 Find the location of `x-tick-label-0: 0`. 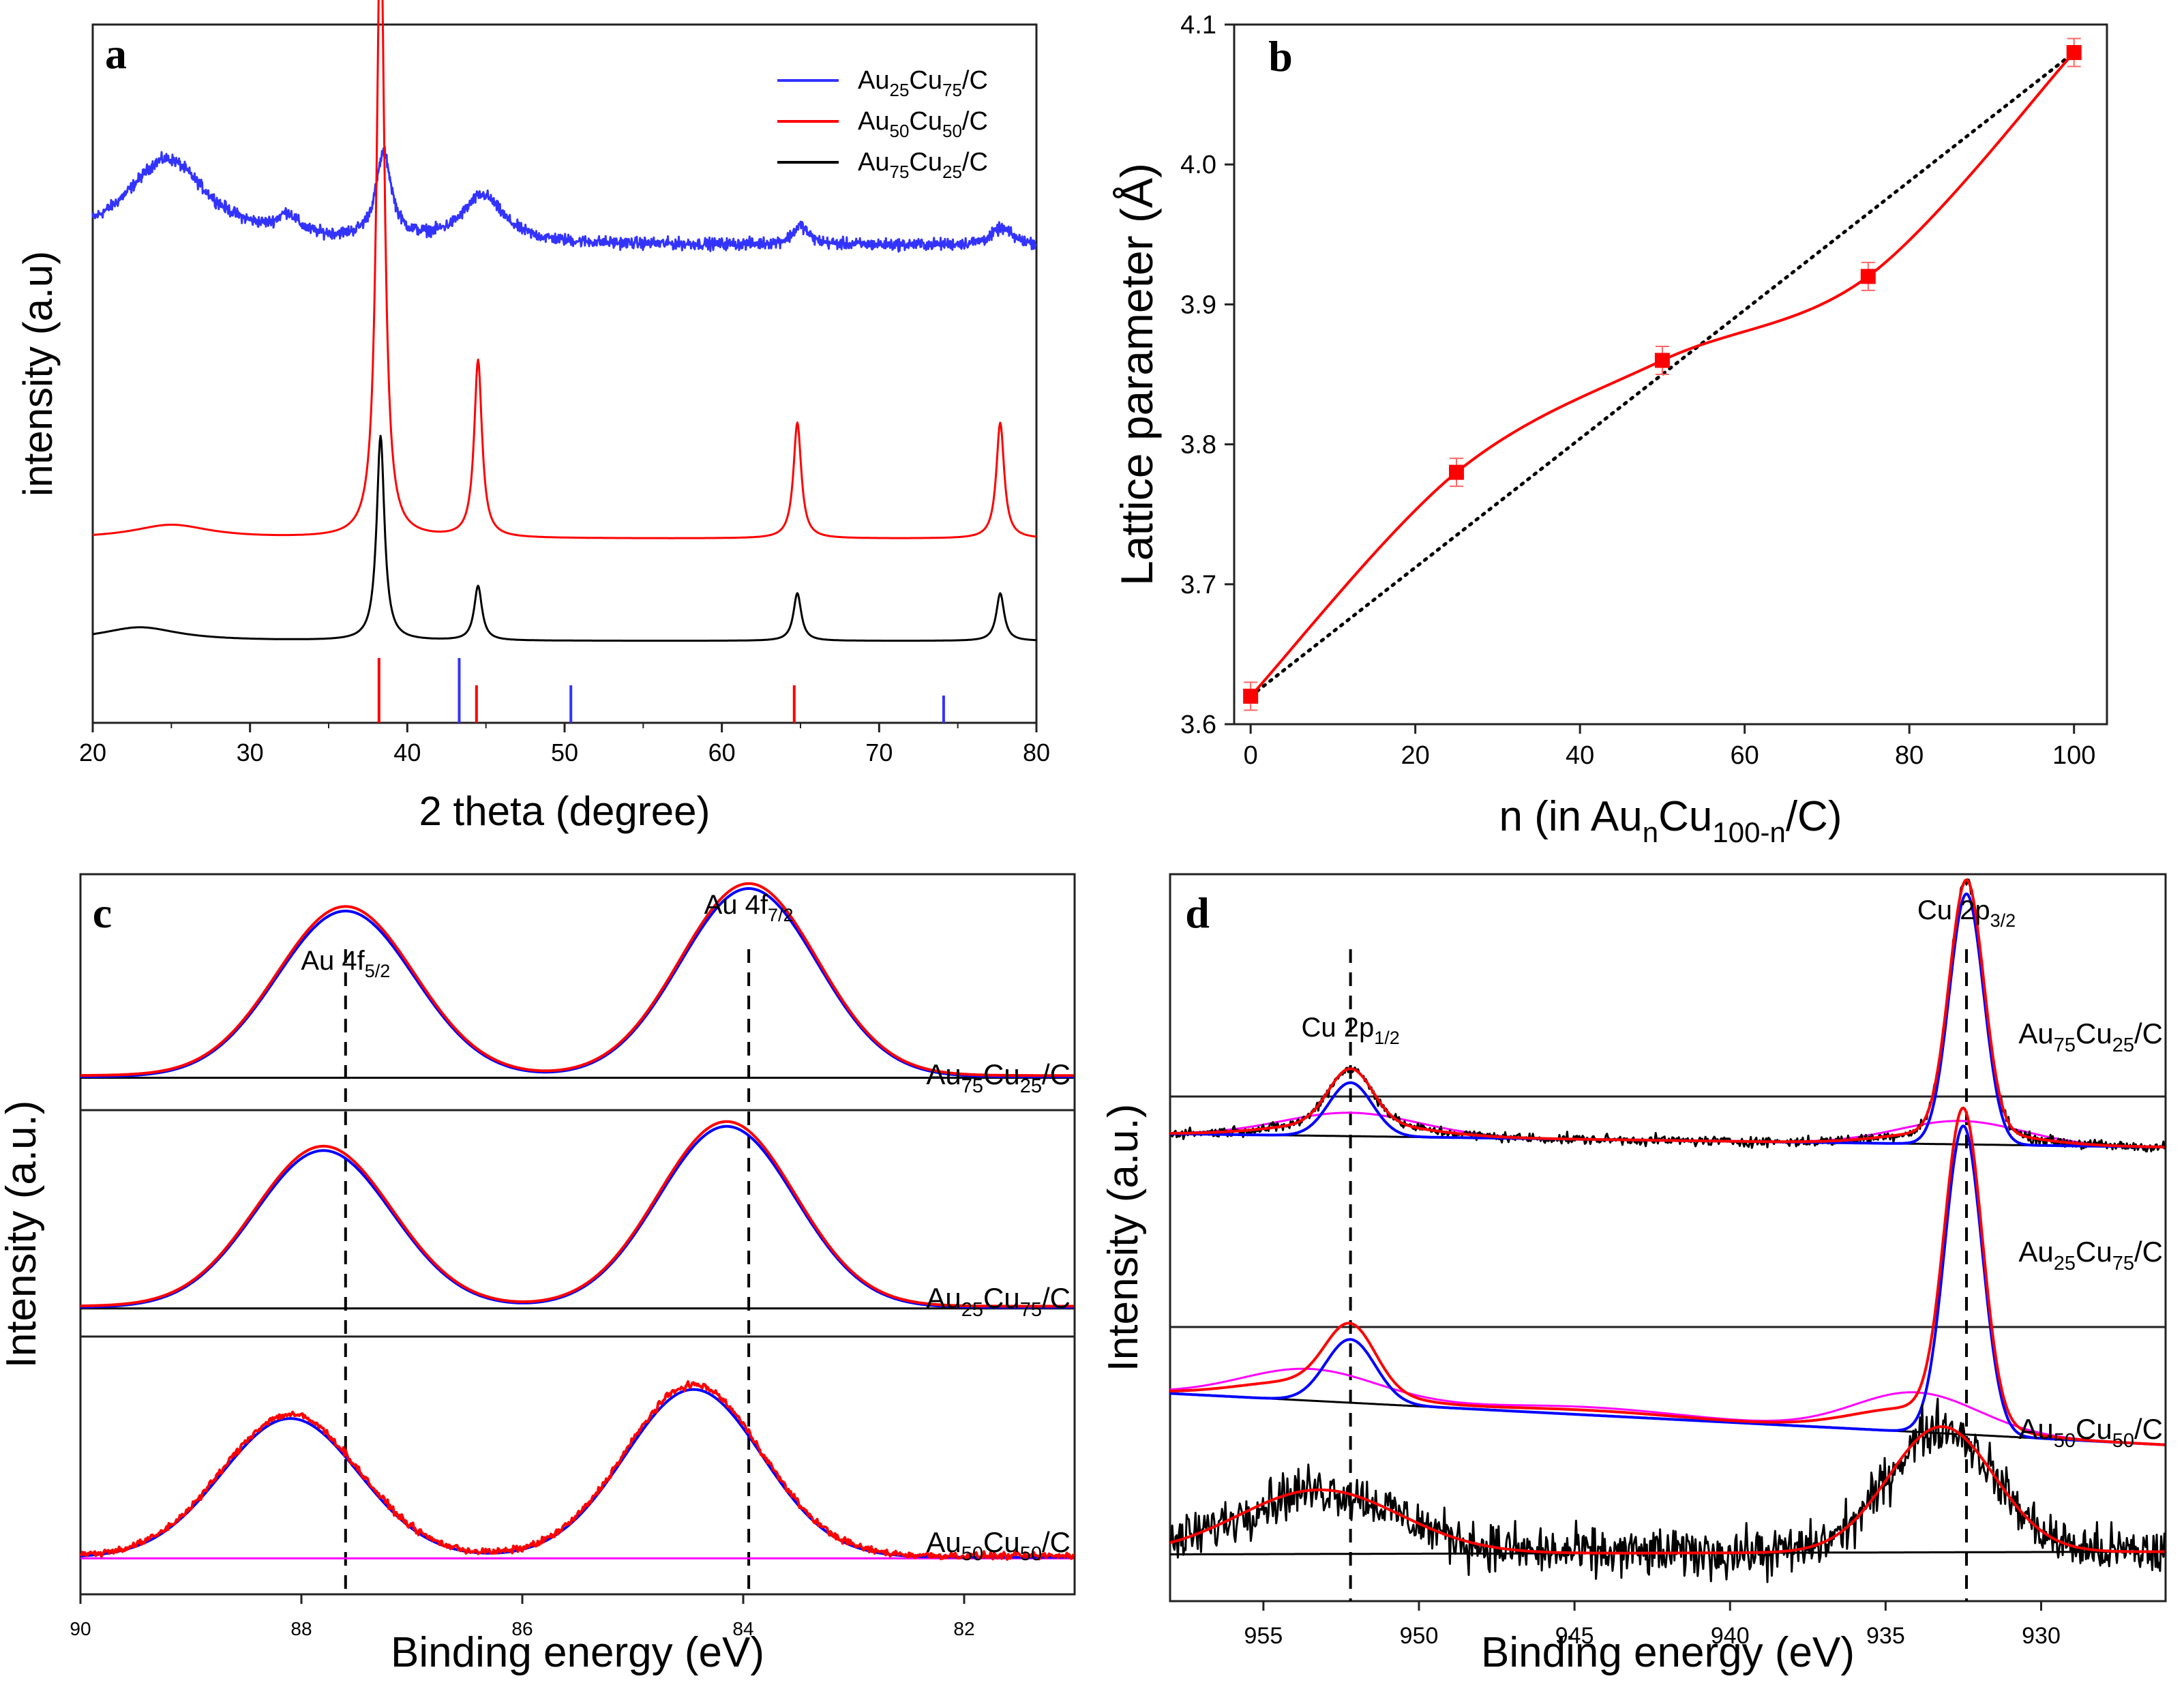

x-tick-label-0: 0 is located at coordinates (1251, 756).